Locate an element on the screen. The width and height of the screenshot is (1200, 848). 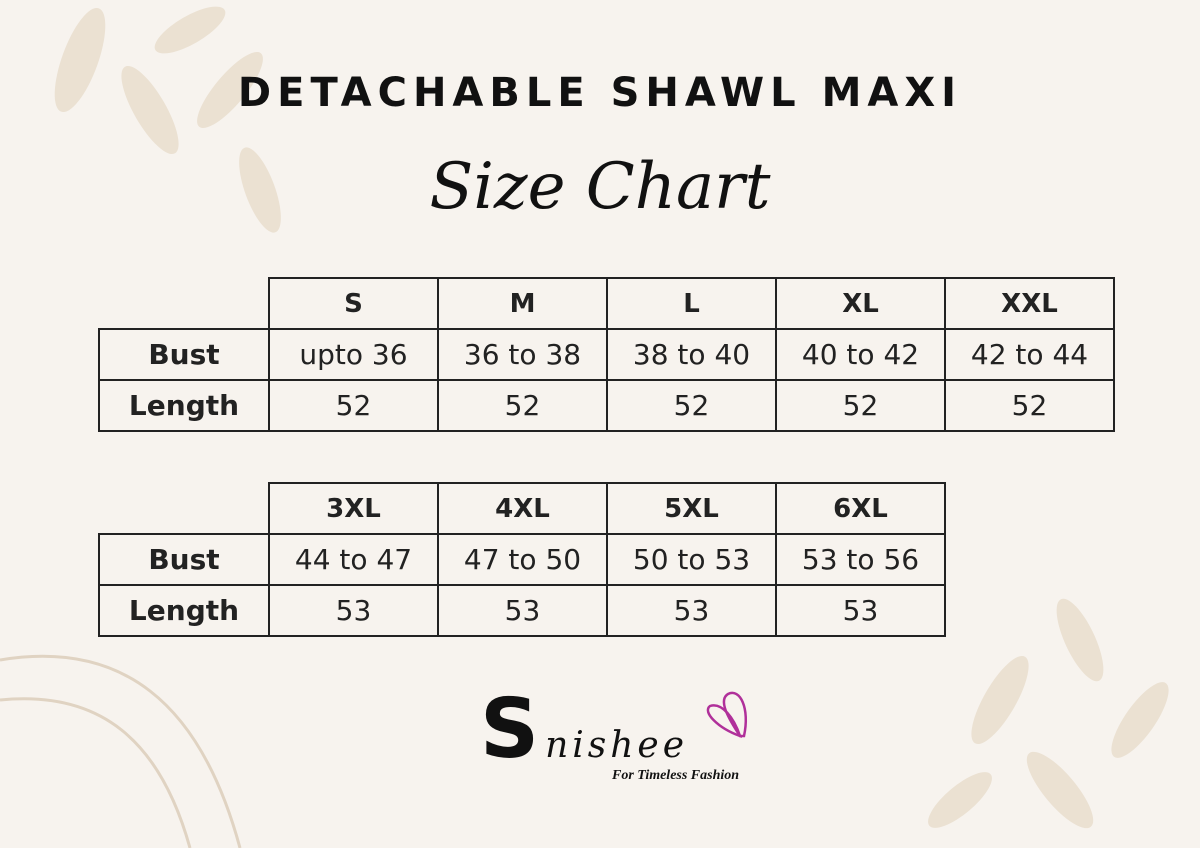
size-header: S is located at coordinates (353, 303).